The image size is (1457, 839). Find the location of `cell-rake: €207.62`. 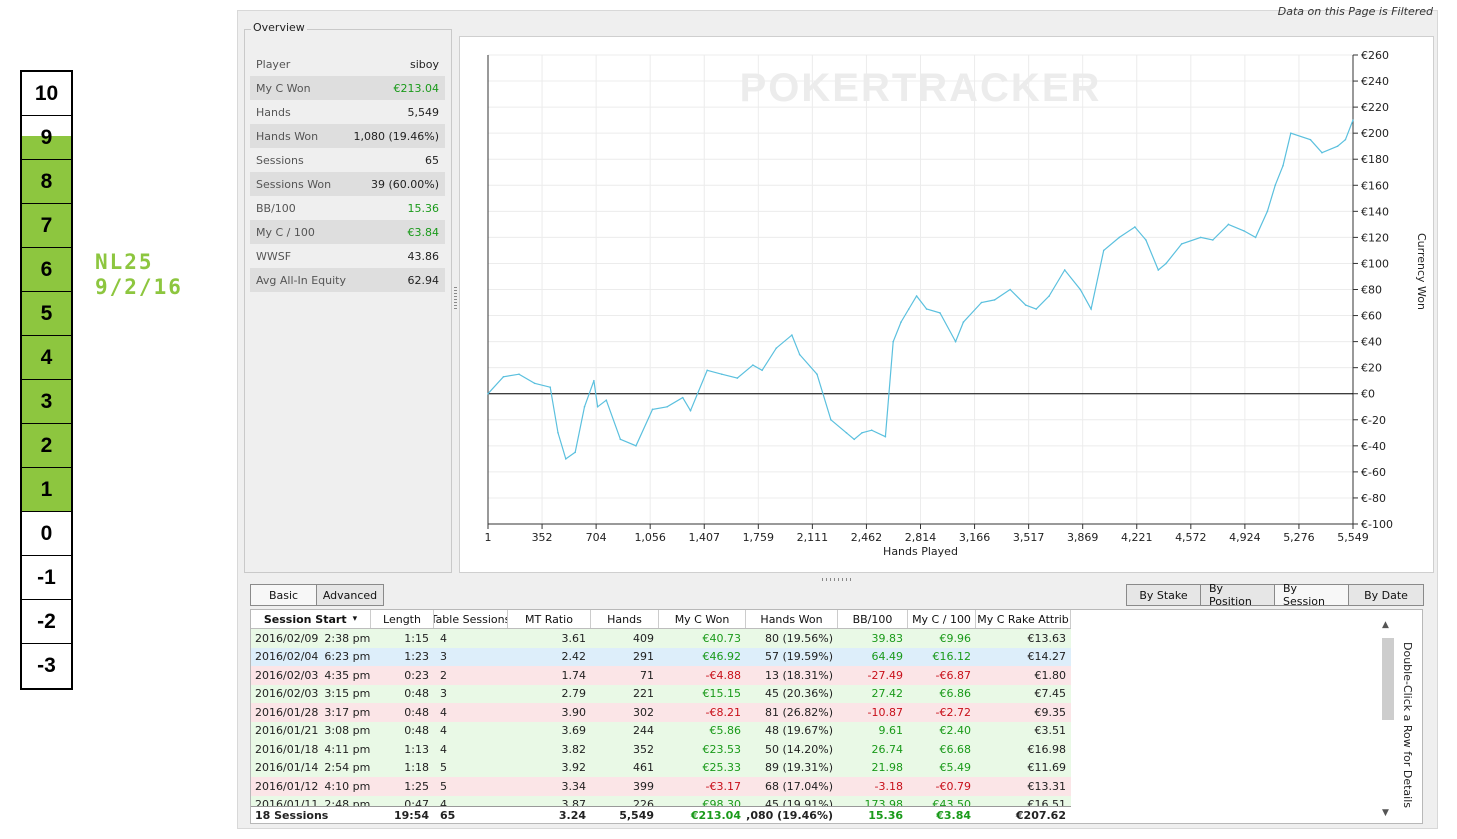

cell-rake: €207.62 is located at coordinates (1040, 816).